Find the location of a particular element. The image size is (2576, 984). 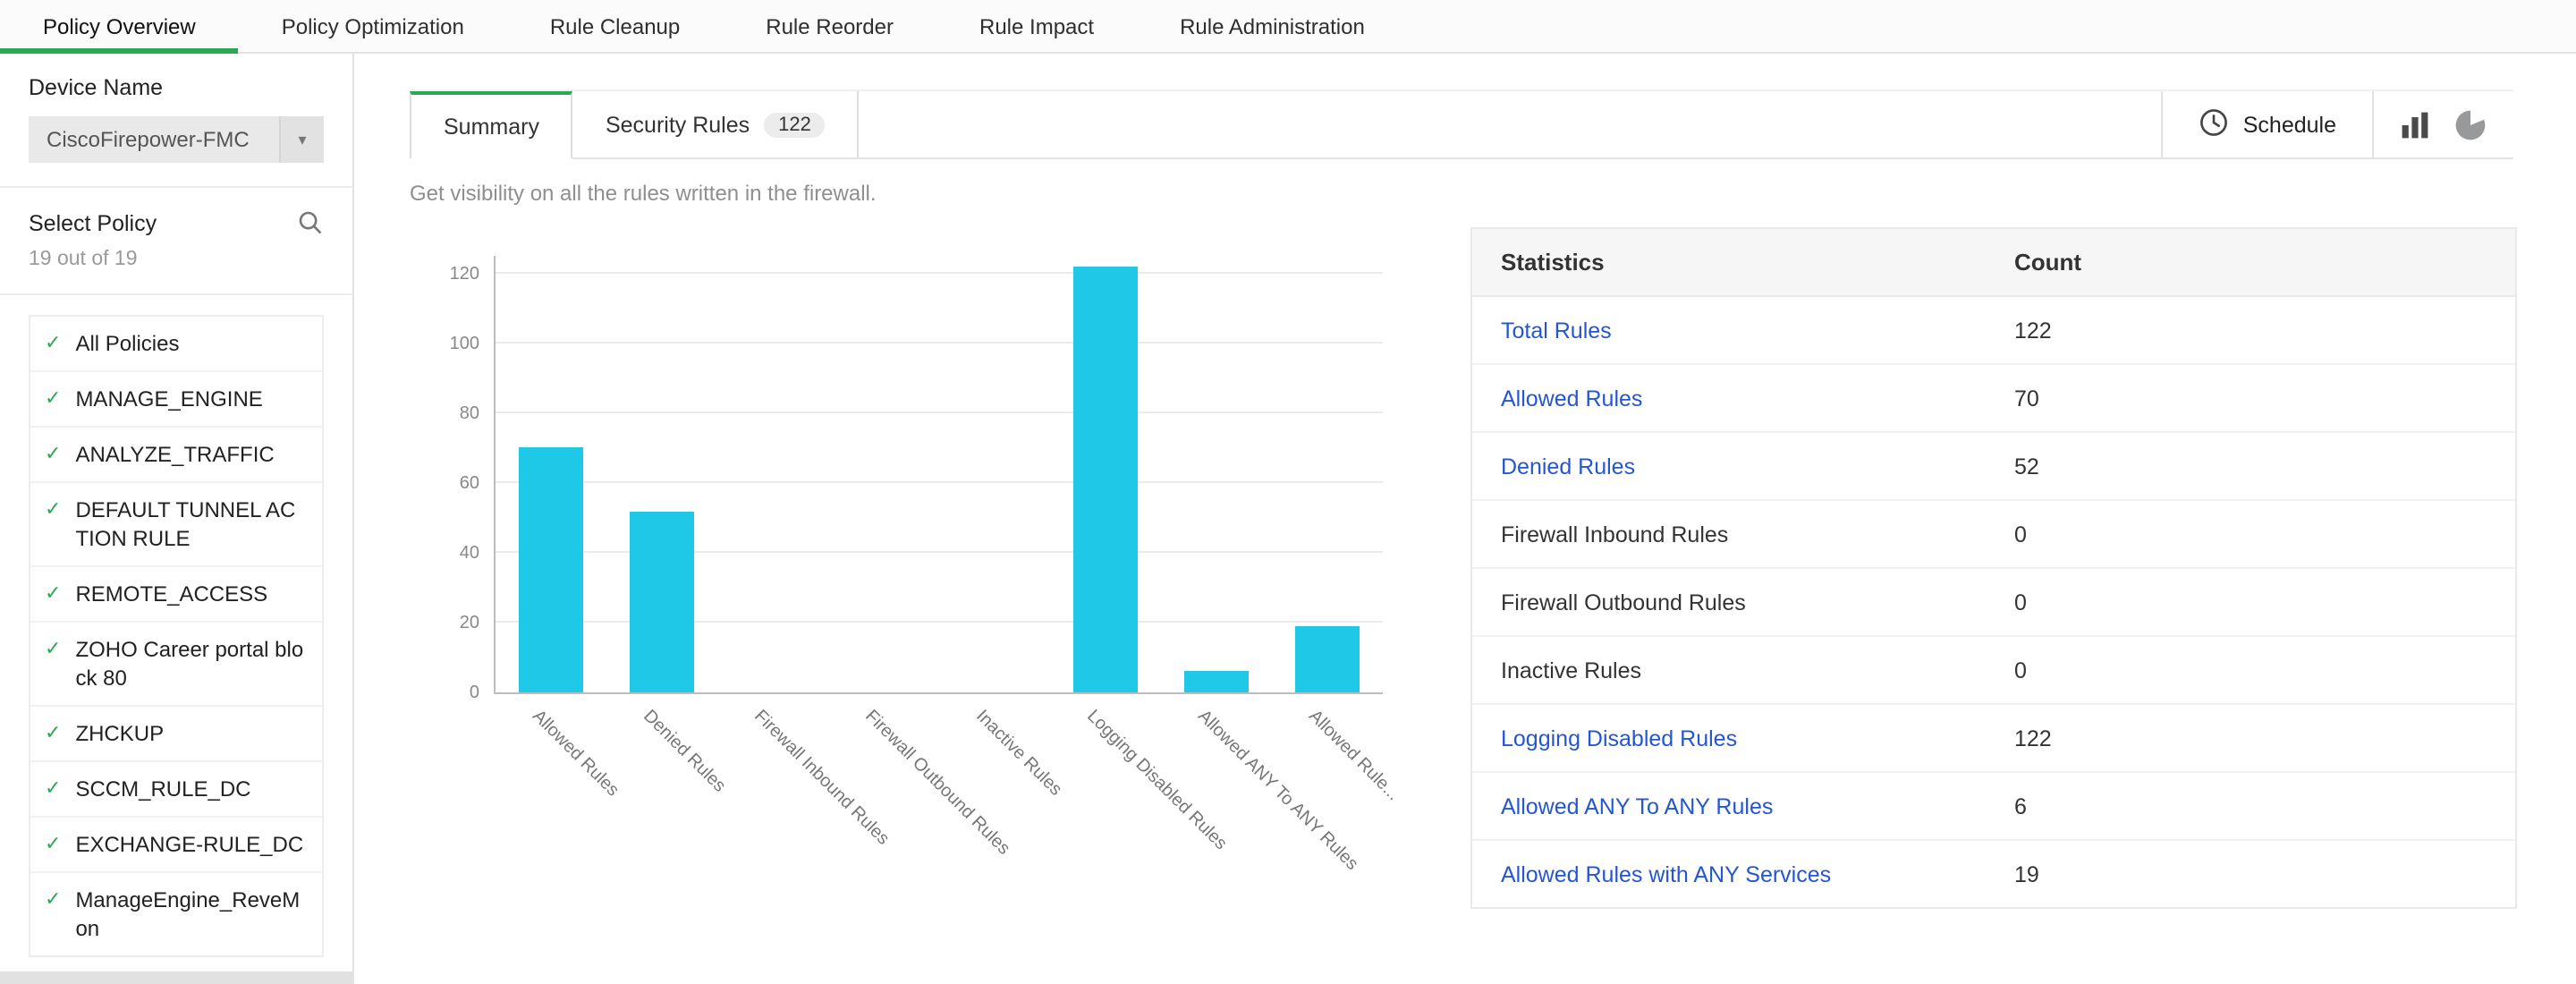

nav-tab-rule-impact: Rule Impact is located at coordinates (1036, 26).